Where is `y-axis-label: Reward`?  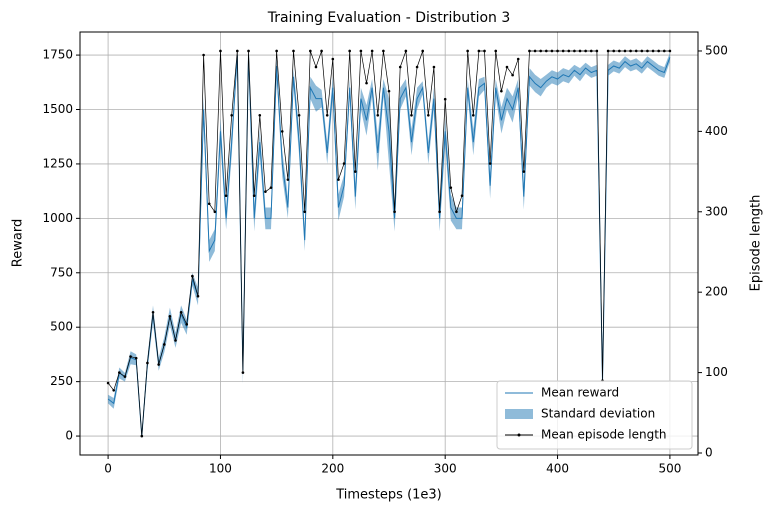
y-axis-label: Reward is located at coordinates (18, 243).